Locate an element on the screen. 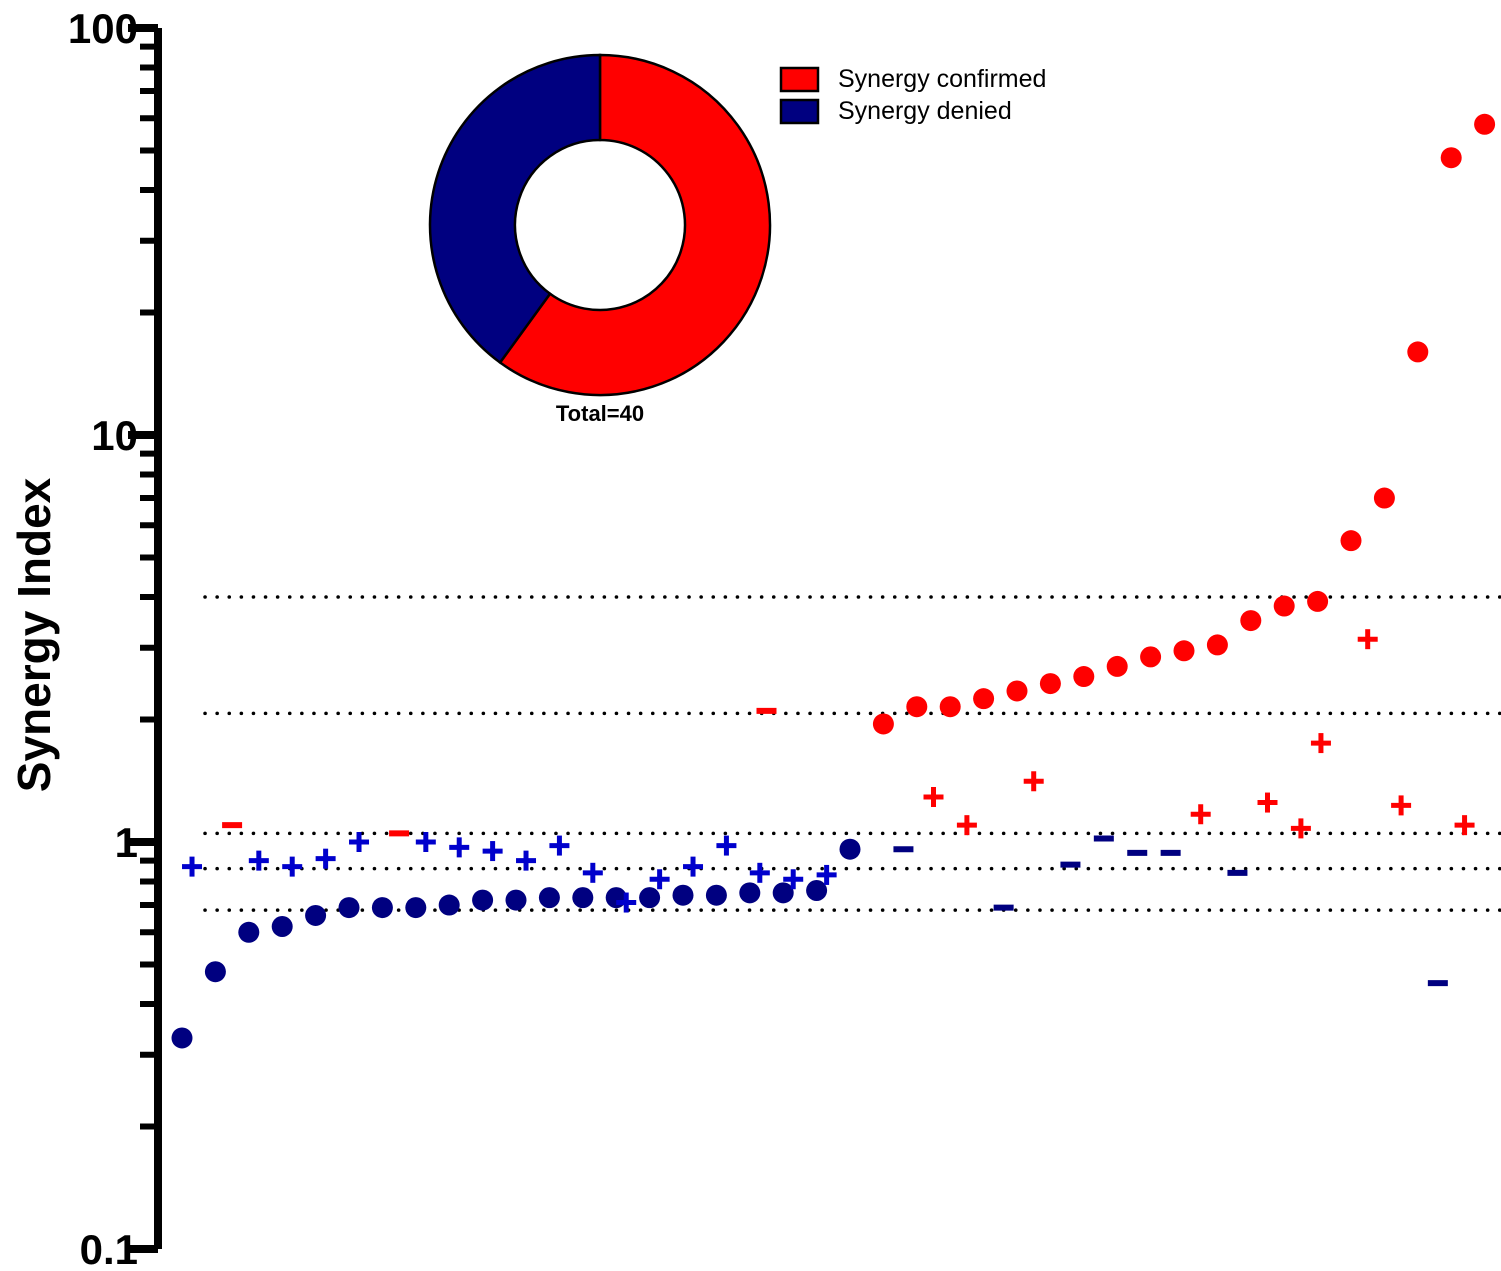  donut-slice-denied is located at coordinates (515, 209).